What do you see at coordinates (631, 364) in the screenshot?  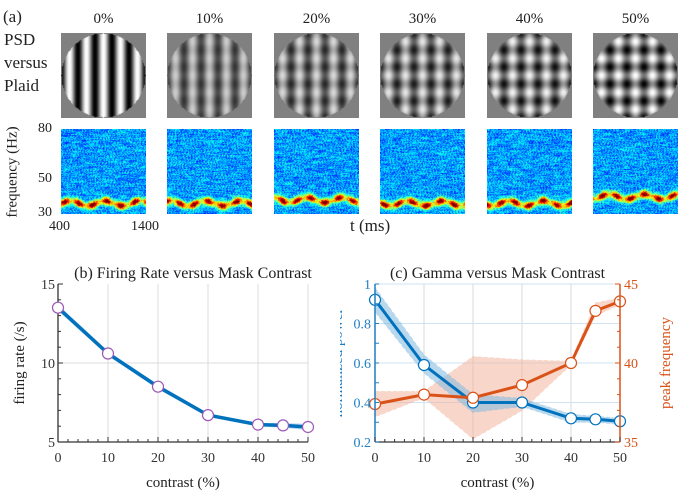 I see `right-y-tick-label: 40` at bounding box center [631, 364].